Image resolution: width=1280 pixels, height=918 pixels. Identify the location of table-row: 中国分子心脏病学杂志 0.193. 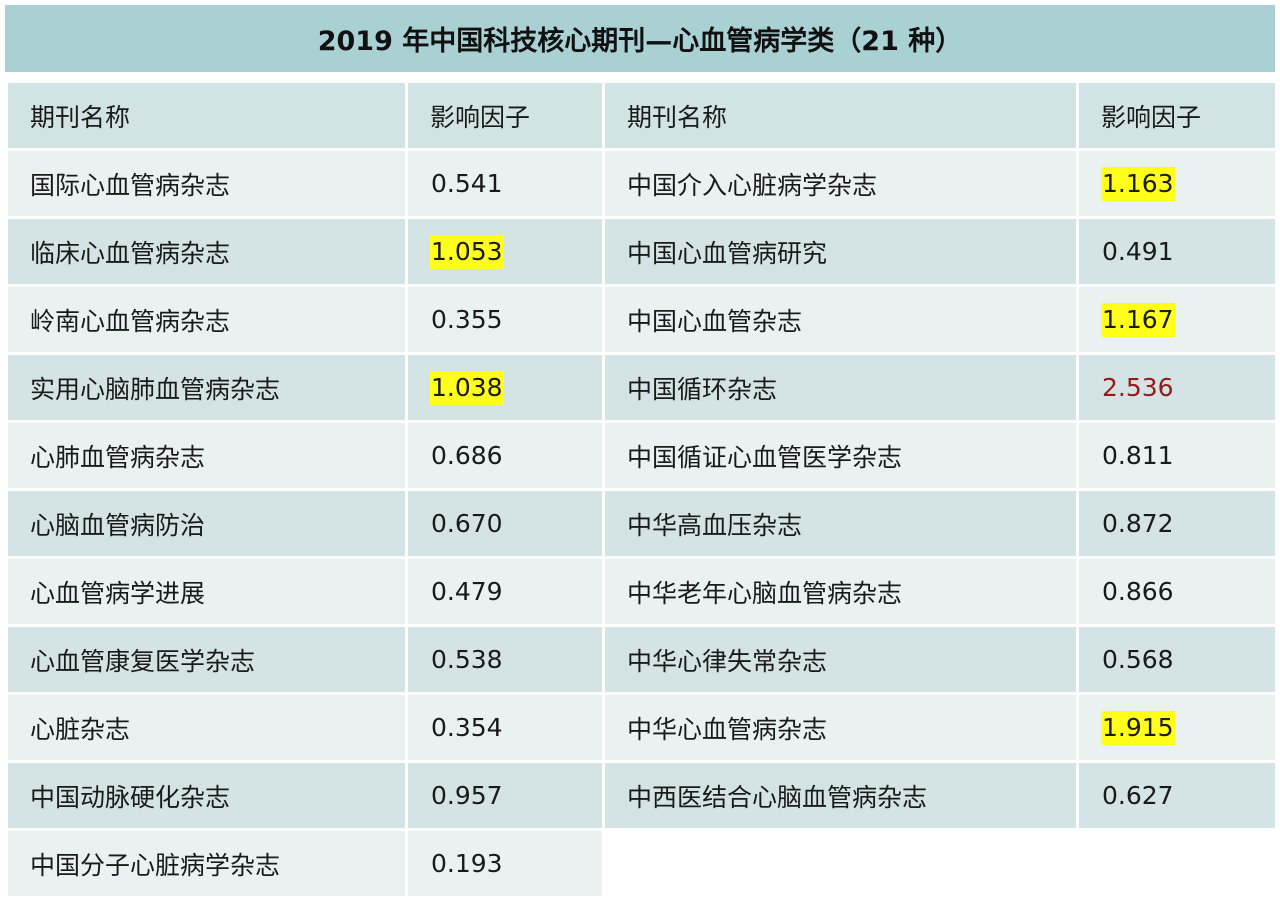
(641, 863).